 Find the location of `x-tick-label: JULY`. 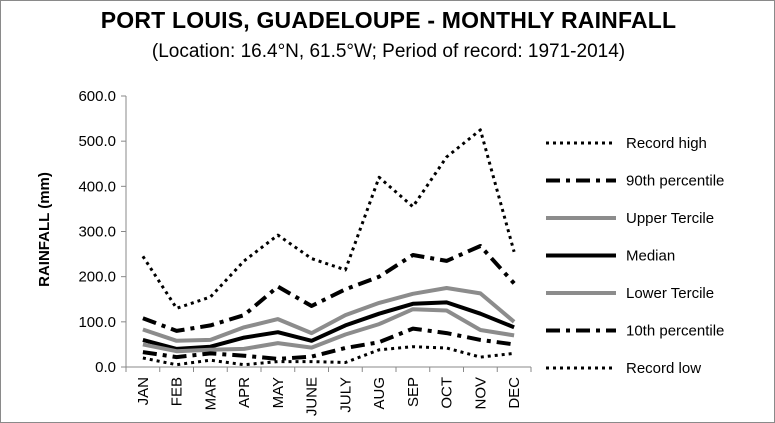

x-tick-label: JULY is located at coordinates (345, 395).